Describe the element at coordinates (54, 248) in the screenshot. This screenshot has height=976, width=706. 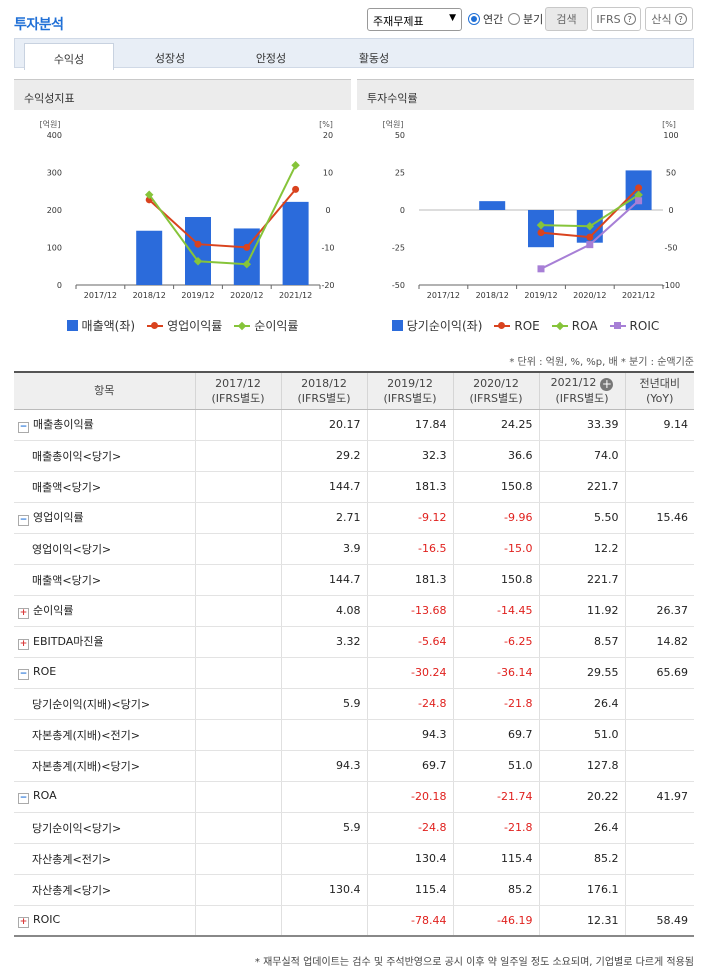
I see `left-tick-label: 100` at that location.